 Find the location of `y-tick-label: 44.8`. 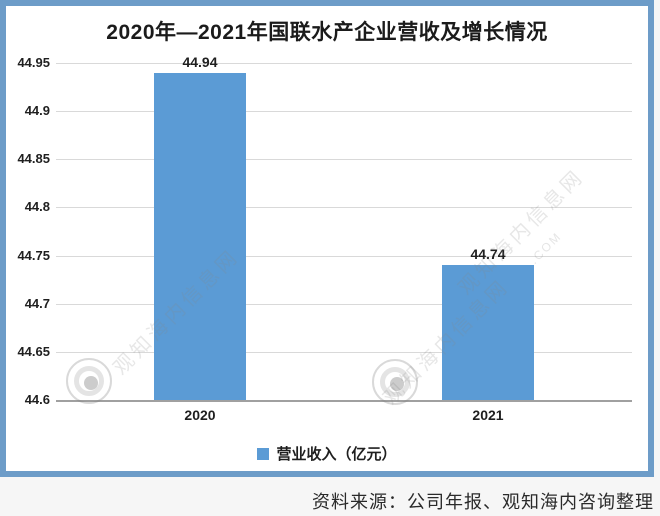

y-tick-label: 44.8 is located at coordinates (37, 207).